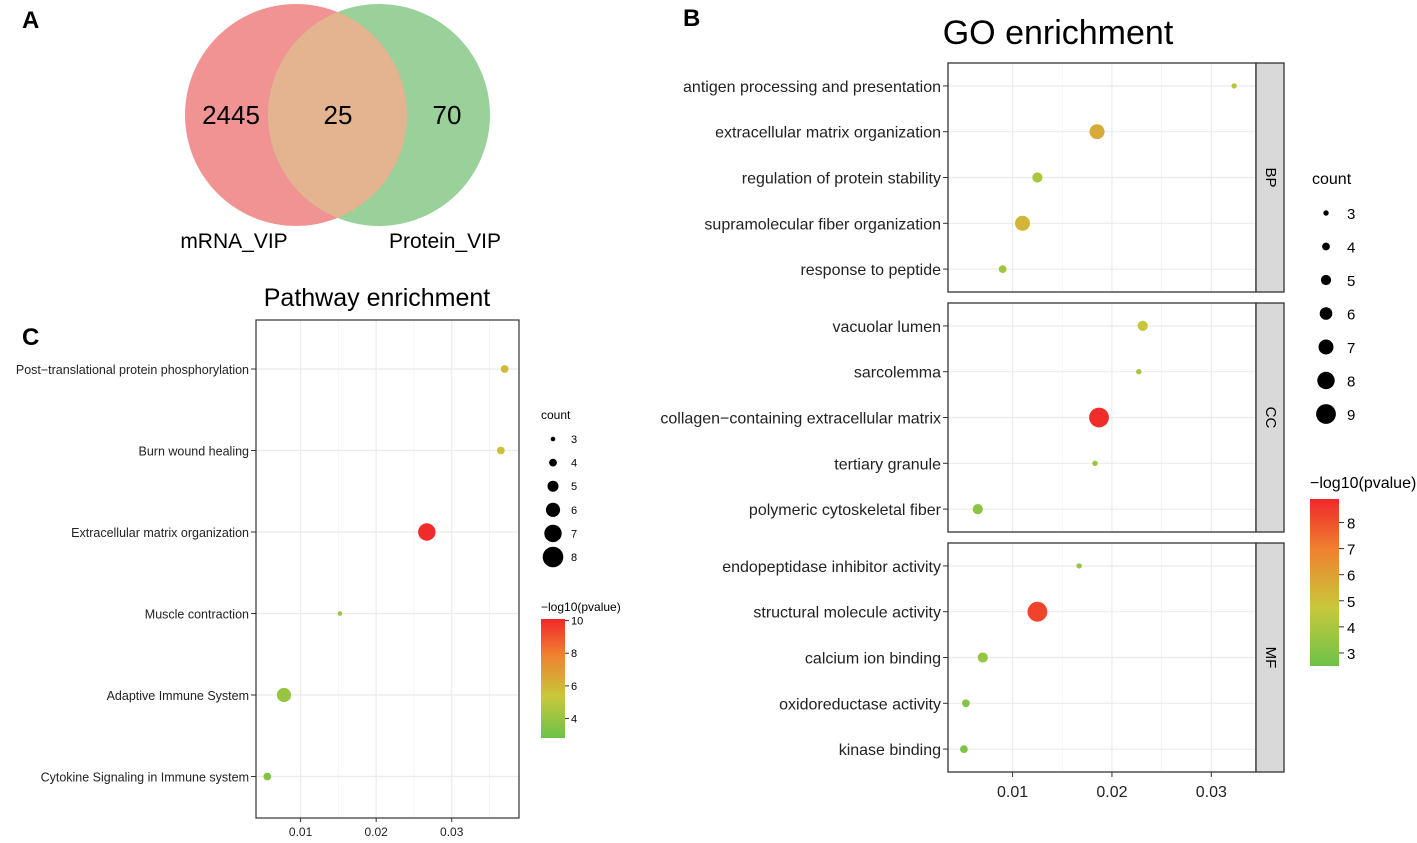  I want to click on go-facet-strip-label: CC, so click(1270, 418).